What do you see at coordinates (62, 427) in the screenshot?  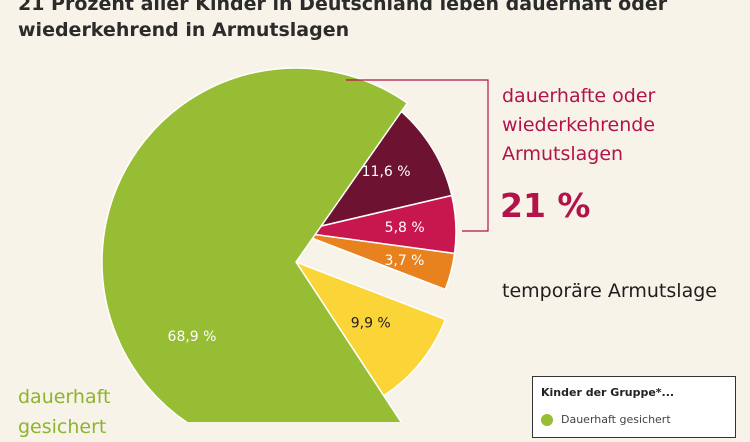 I see `secure-group-label-line: gesichert` at bounding box center [62, 427].